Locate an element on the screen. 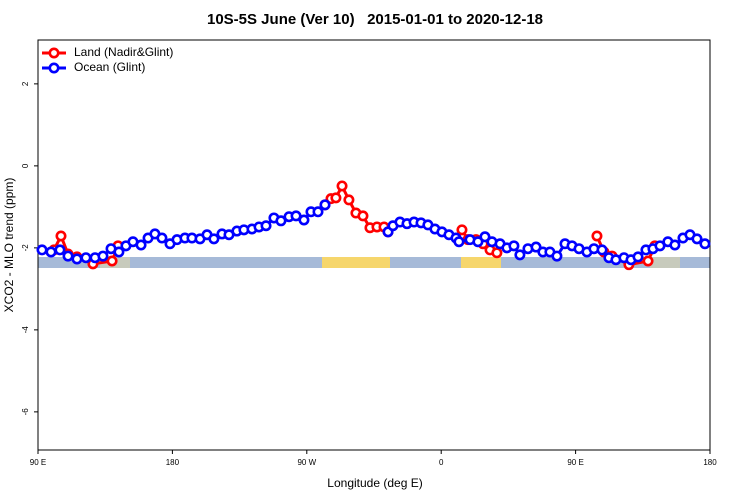 Image resolution: width=750 pixels, height=500 pixels. x-tick-label: 0 is located at coordinates (441, 462).